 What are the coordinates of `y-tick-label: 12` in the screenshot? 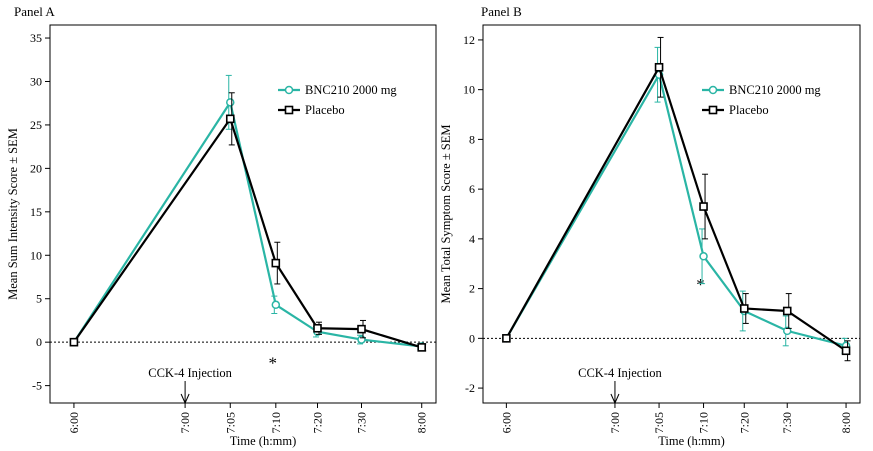 It's located at (469, 40).